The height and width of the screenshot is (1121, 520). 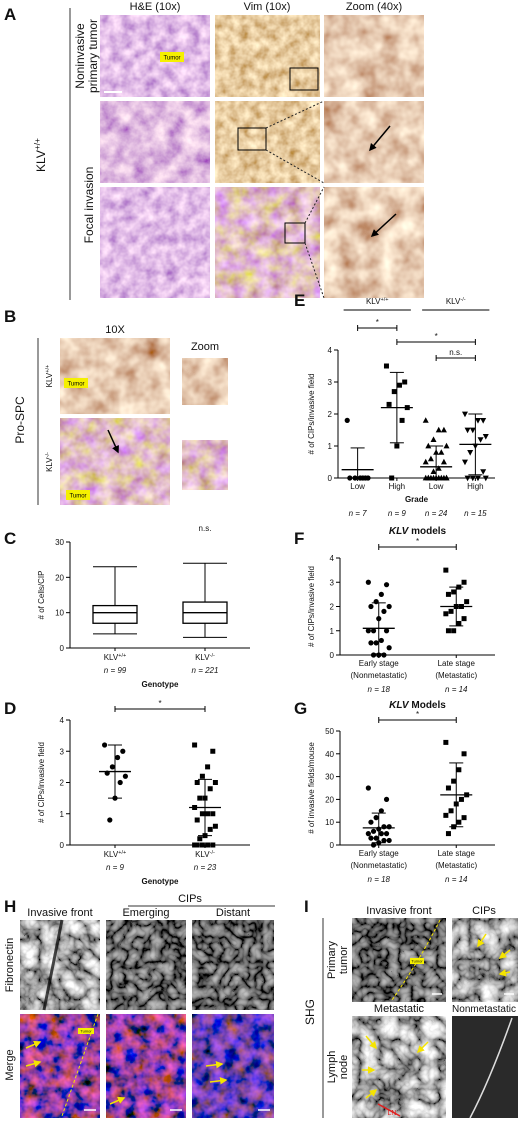 I want to click on row-label: tumor, so click(x=344, y=960).